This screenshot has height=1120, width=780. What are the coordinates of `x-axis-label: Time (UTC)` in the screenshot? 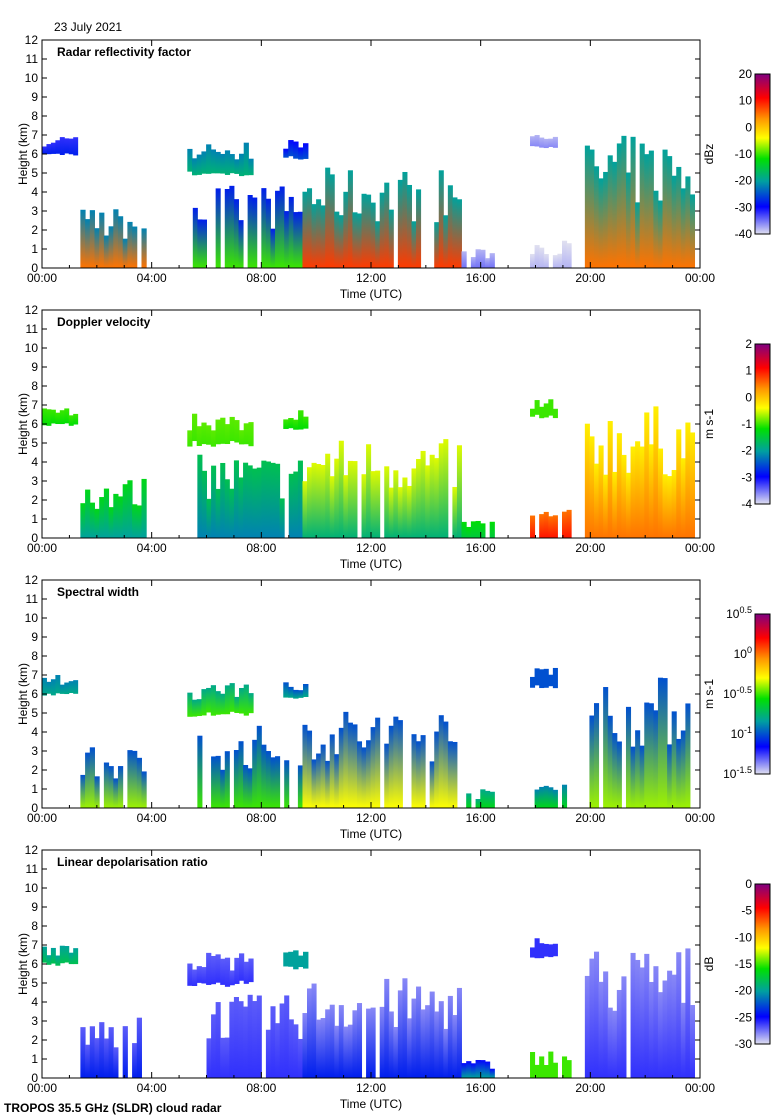 It's located at (371, 1104).